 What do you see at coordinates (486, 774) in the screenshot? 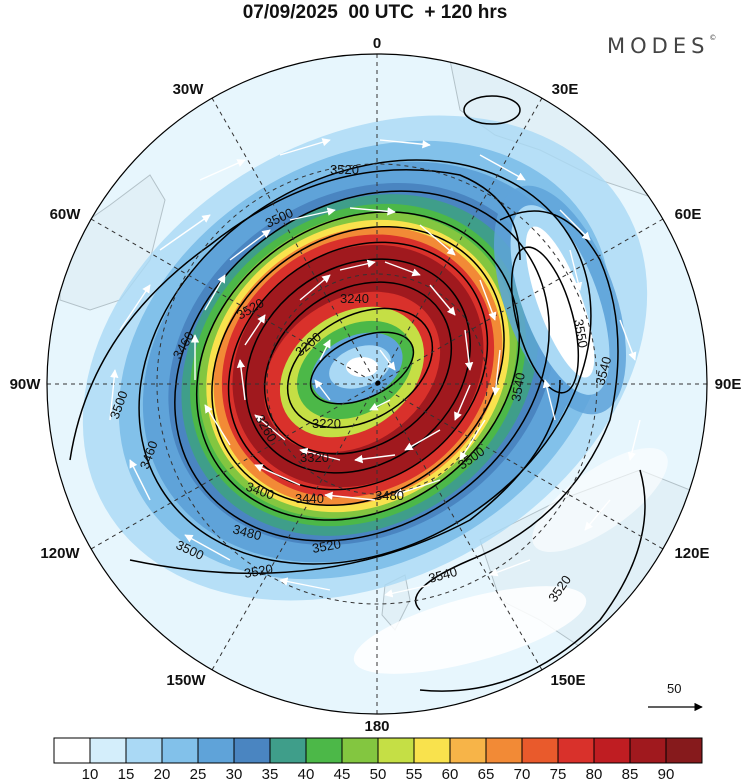
I see `colorbar-tick-label: 65` at bounding box center [486, 774].